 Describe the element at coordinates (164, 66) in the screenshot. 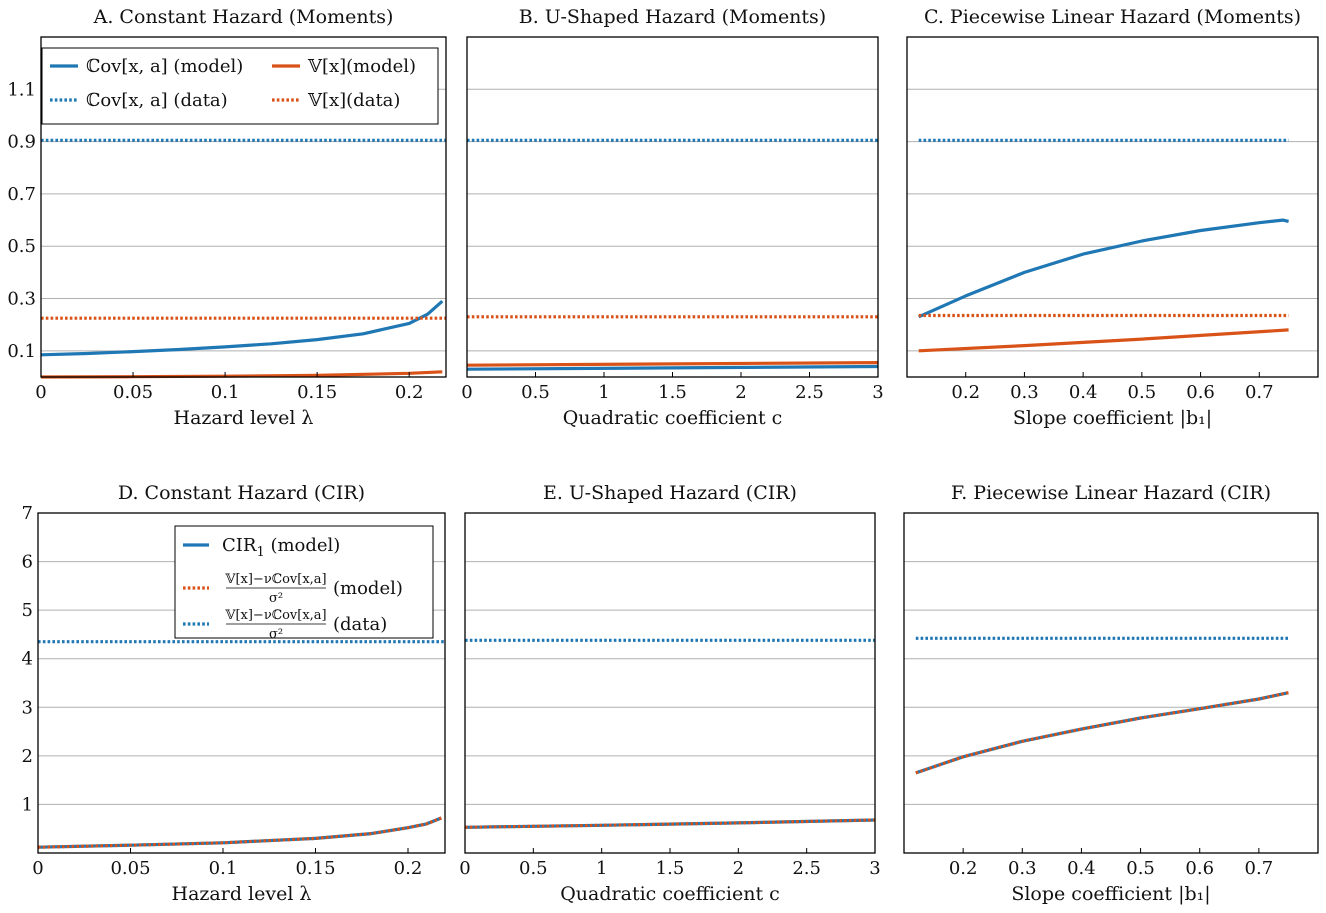

I see `legend-label: ℂov[x, a] (model)` at that location.